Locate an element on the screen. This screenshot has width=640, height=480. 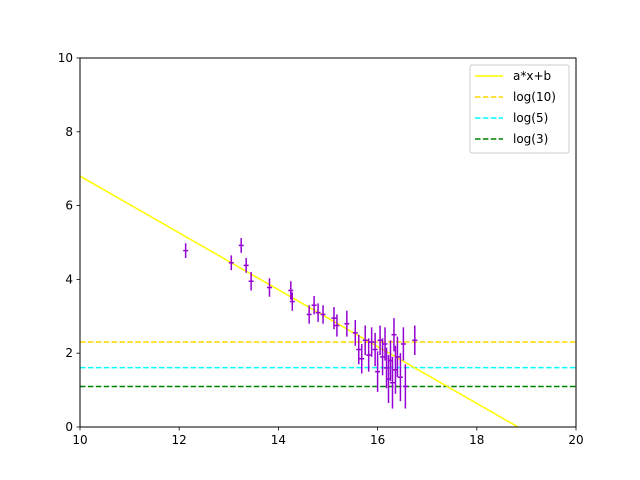
x-tick-label: 10 is located at coordinates (79, 440).